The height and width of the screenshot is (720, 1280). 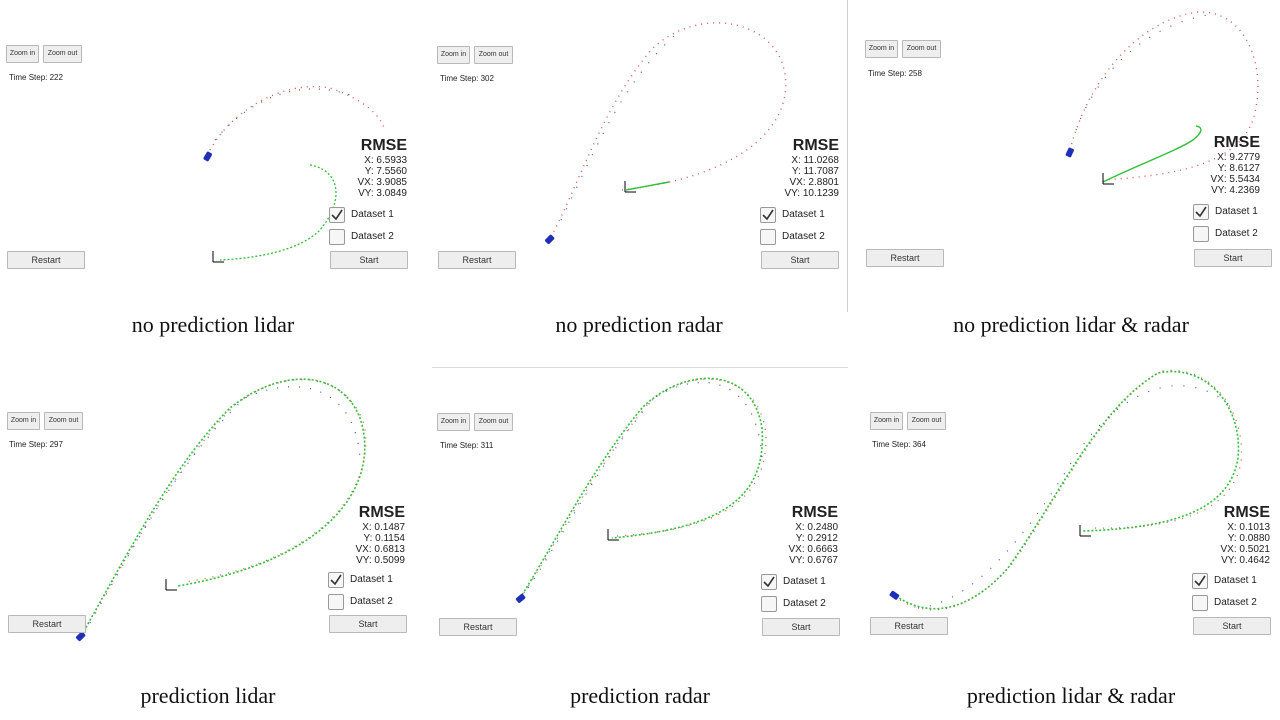 I want to click on rmse-vy: VY: 4.2369, so click(x=1235, y=190).